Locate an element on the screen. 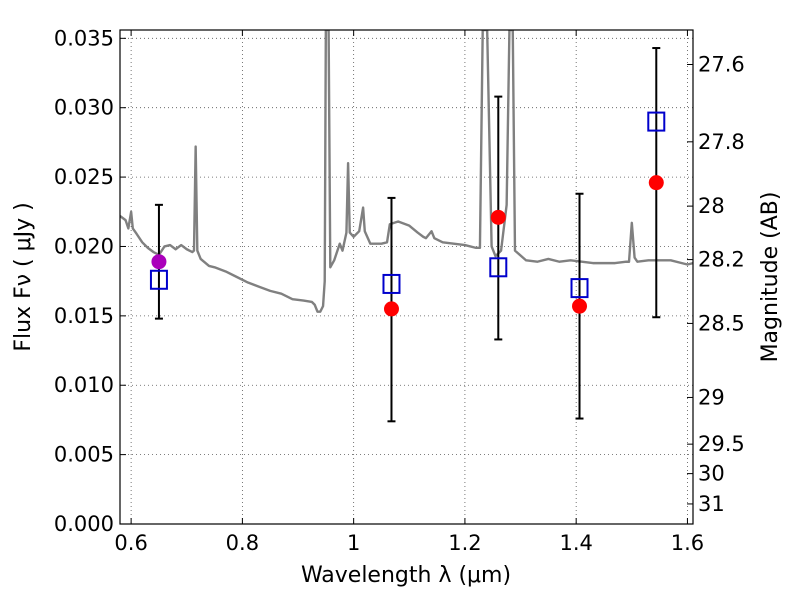  y-tick-label: 0.020 is located at coordinates (84, 246).